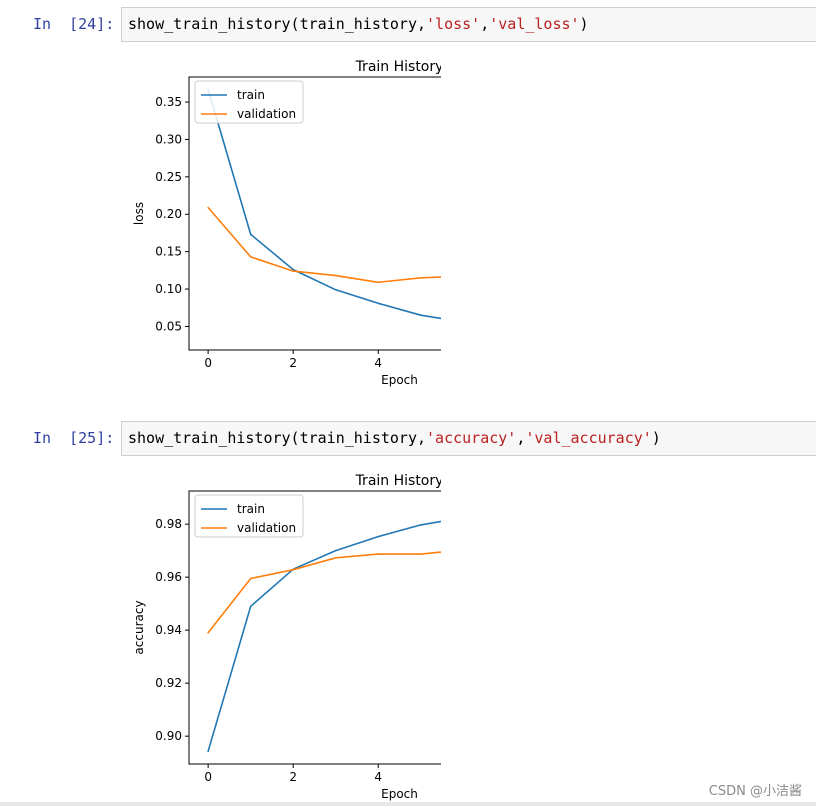 Image resolution: width=816 pixels, height=810 pixels. I want to click on code-string-arg: 'accuracy', so click(471, 438).